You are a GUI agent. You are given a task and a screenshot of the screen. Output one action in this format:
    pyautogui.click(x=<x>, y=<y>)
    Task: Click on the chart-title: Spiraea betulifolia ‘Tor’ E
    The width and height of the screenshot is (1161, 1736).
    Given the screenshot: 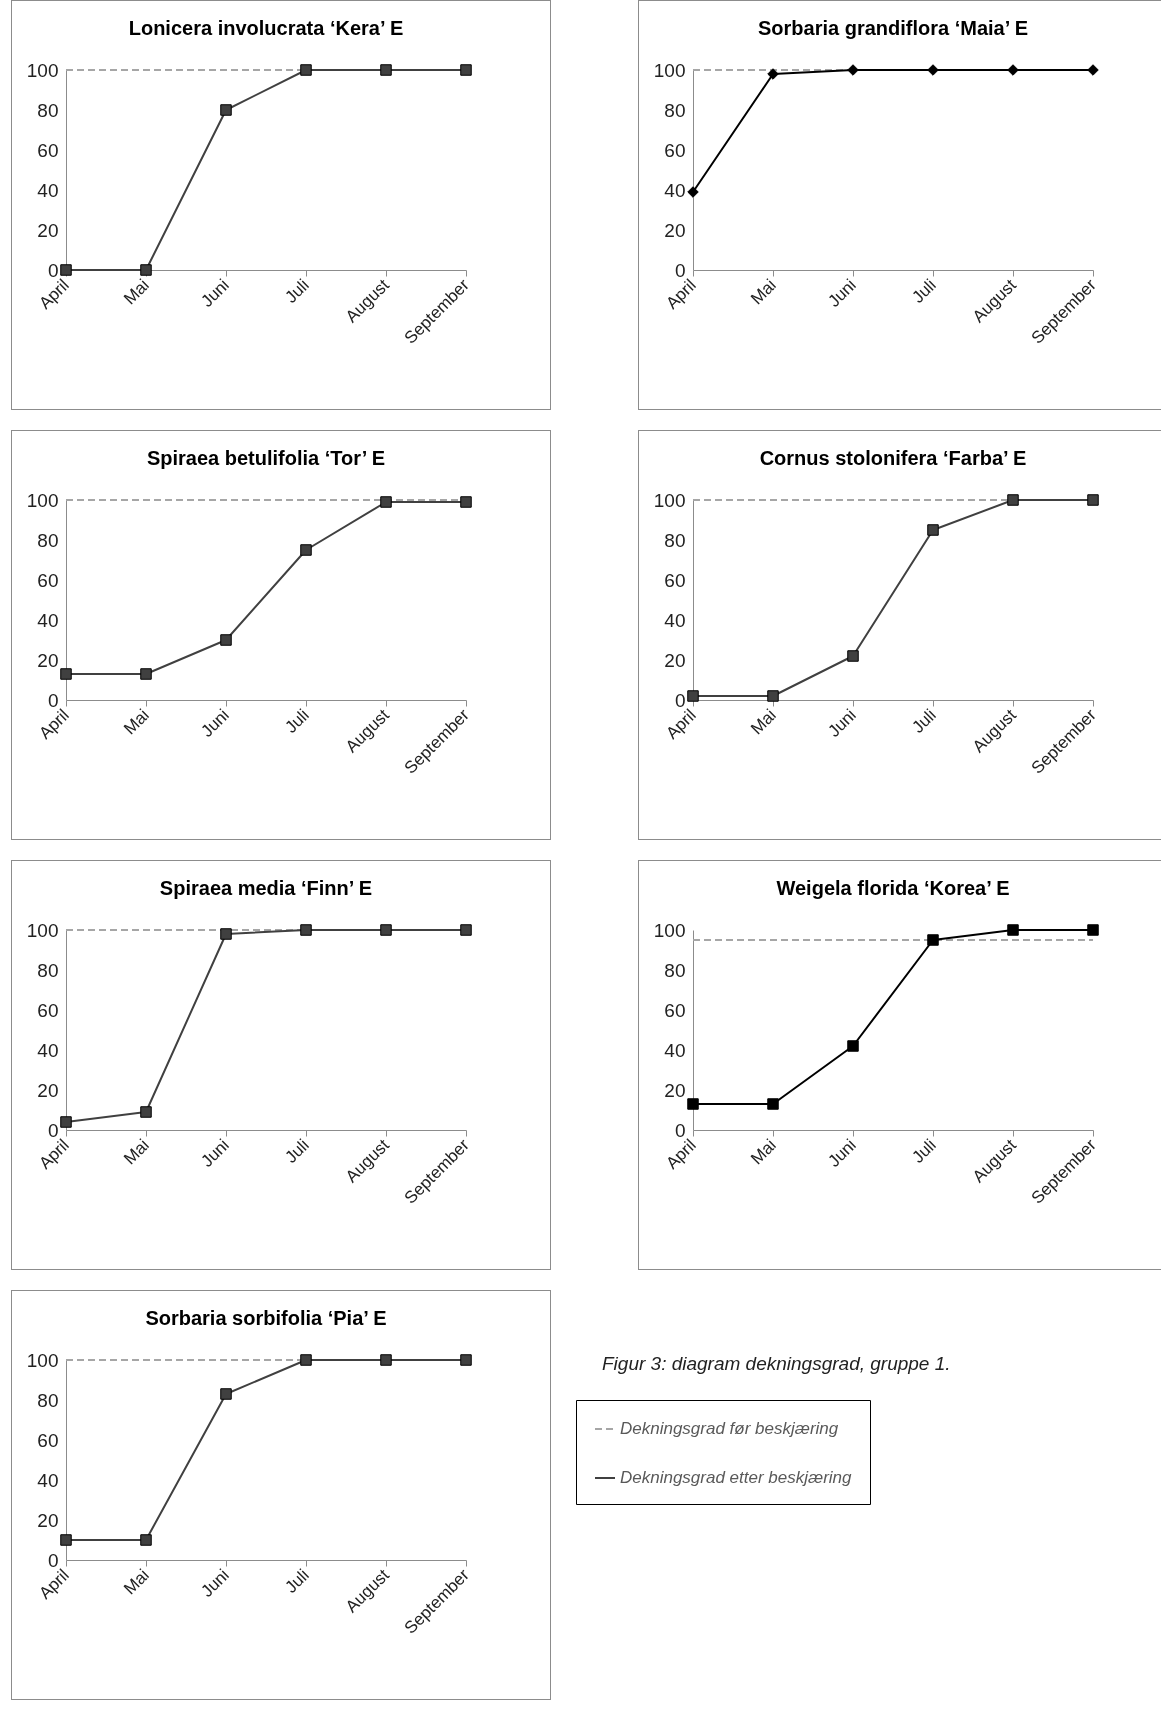 What is the action you would take?
    pyautogui.click(x=266, y=458)
    